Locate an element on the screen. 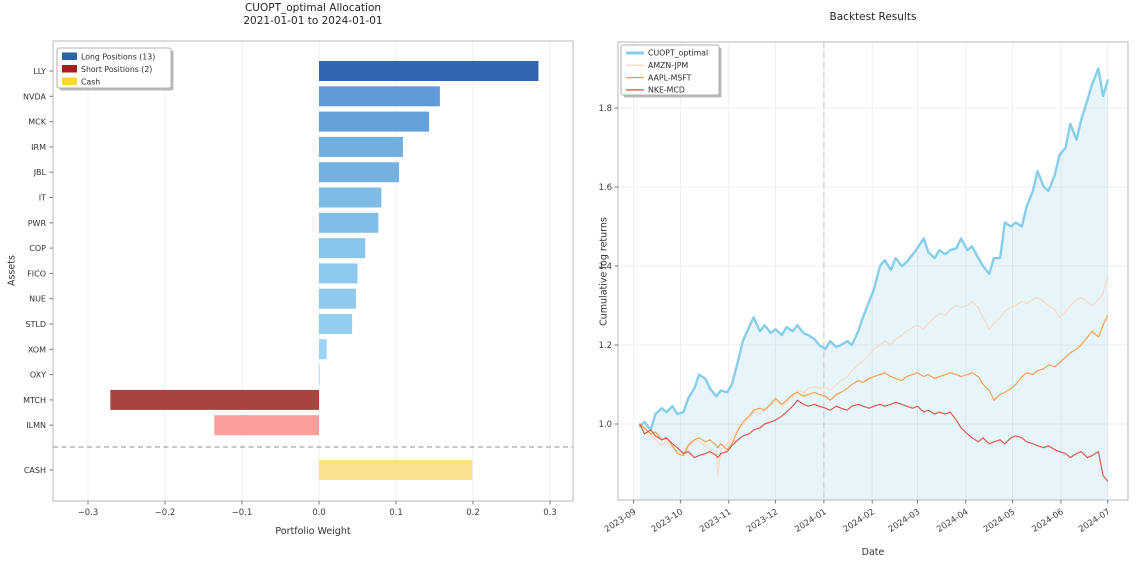 This screenshot has height=566, width=1140. y-tick-label: 1.8 is located at coordinates (605, 109).